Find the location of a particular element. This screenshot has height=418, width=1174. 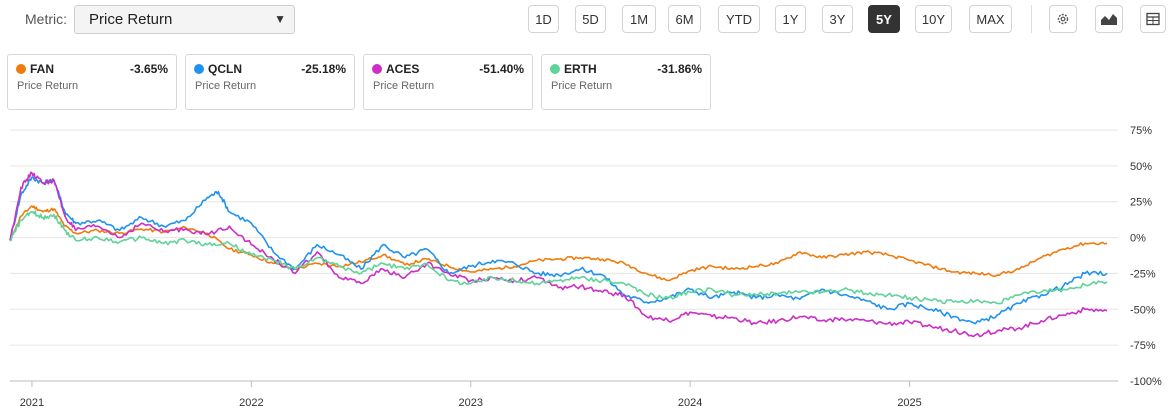

range-button-1m: 1M is located at coordinates (639, 19).